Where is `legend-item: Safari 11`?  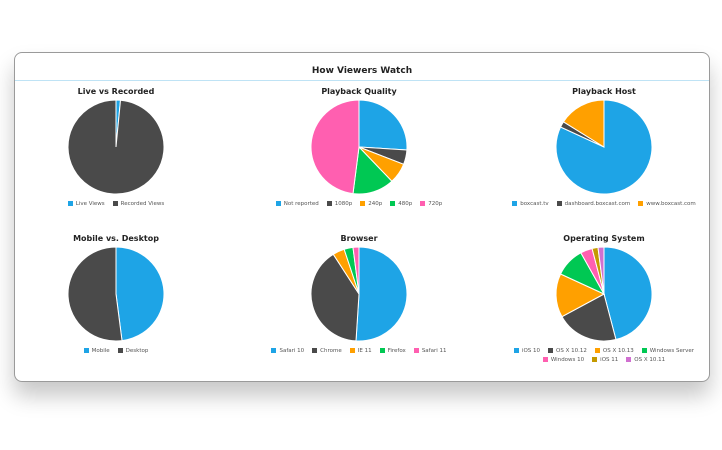
legend-item: Safari 11 is located at coordinates (430, 351).